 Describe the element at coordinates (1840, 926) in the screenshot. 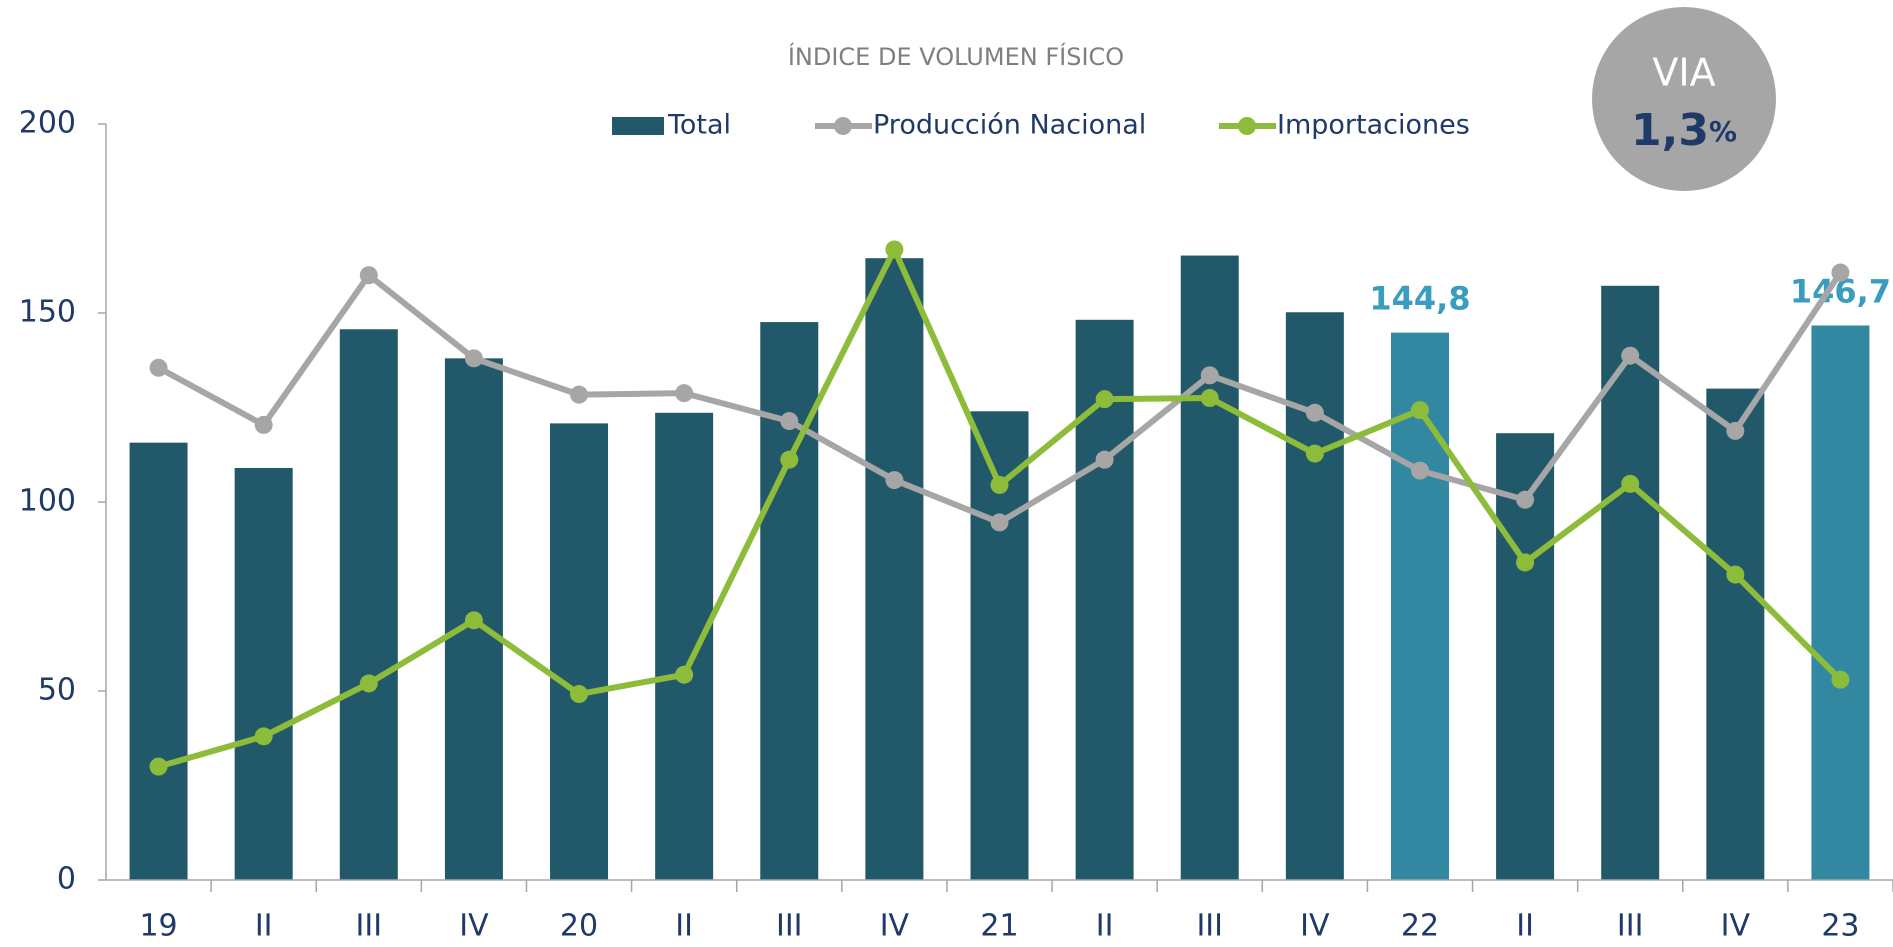

I see `x-tick-label: 23` at that location.